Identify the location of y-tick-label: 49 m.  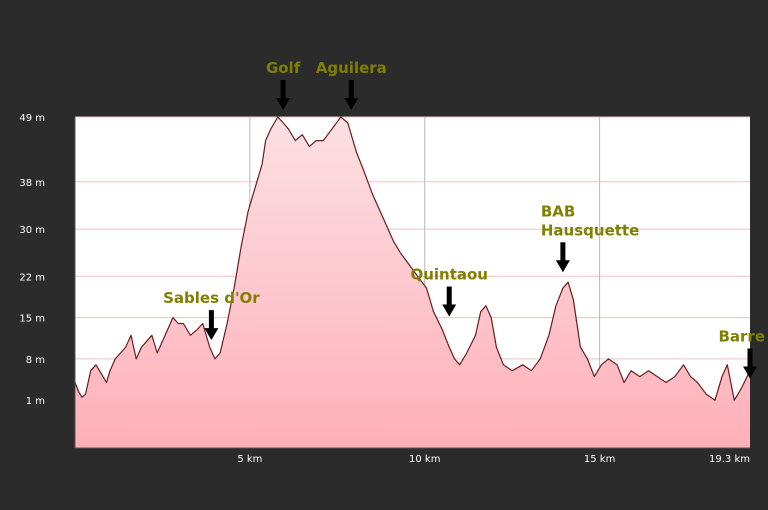
(32, 118).